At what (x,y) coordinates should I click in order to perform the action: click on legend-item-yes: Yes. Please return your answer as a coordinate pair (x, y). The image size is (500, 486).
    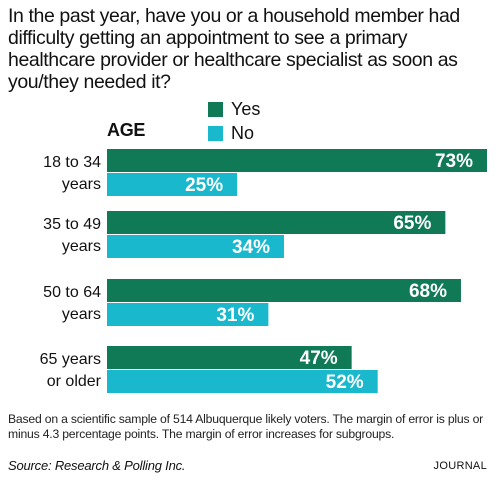
    Looking at the image, I should click on (234, 109).